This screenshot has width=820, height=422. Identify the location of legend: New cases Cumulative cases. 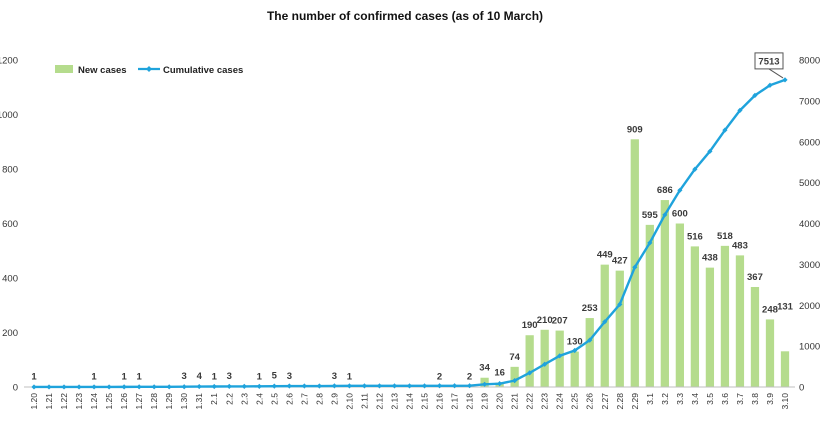
(149, 70).